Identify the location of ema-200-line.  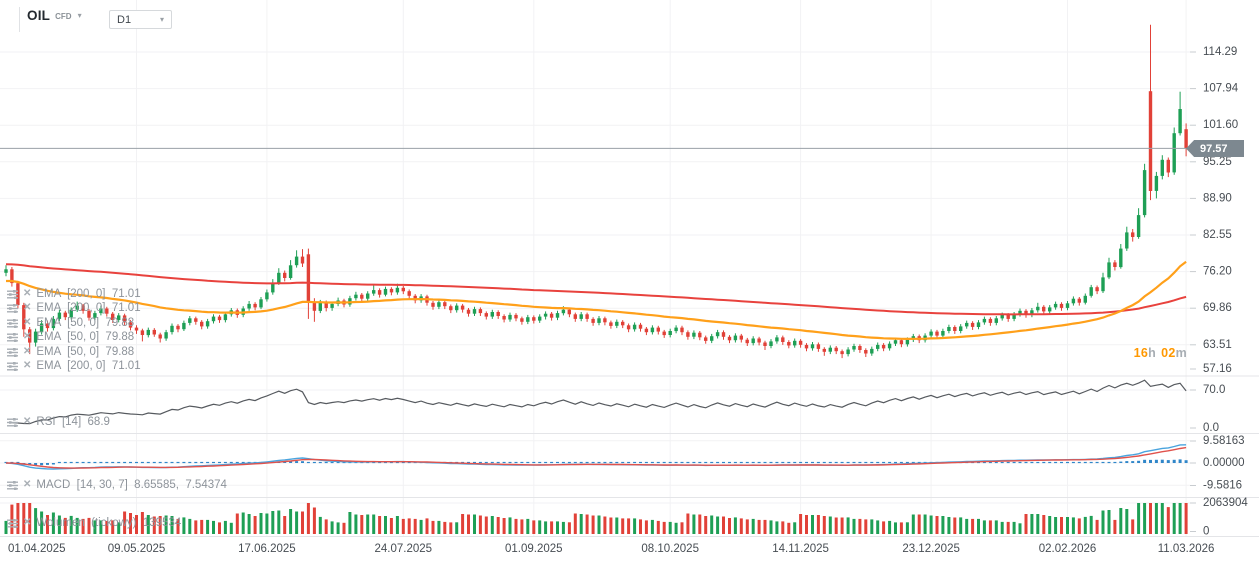
(596, 289).